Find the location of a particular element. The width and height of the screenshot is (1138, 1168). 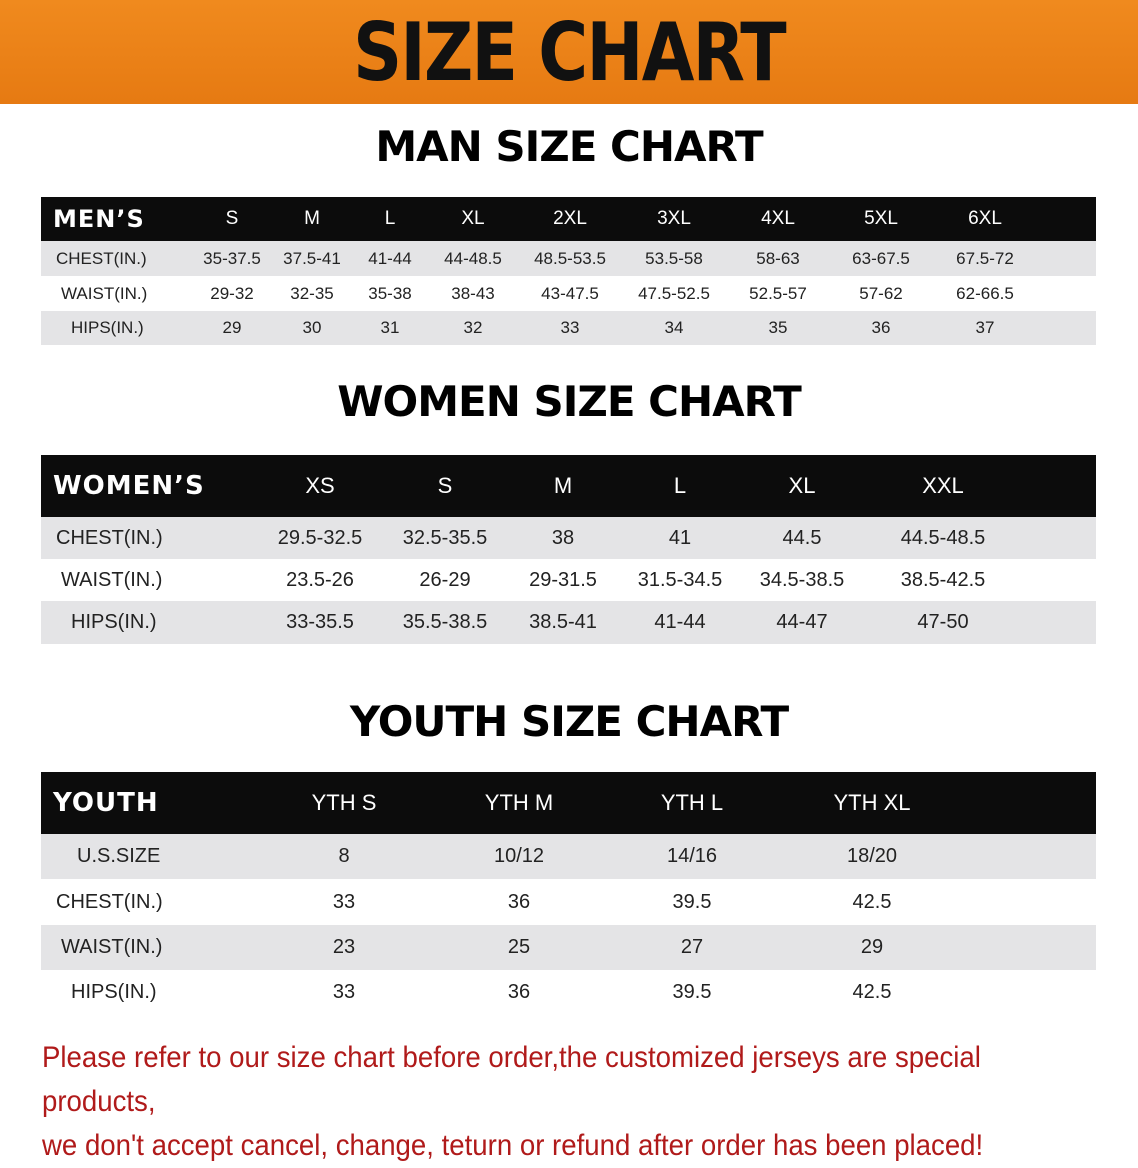

table-cell: 44.5-48.5 is located at coordinates (943, 537).